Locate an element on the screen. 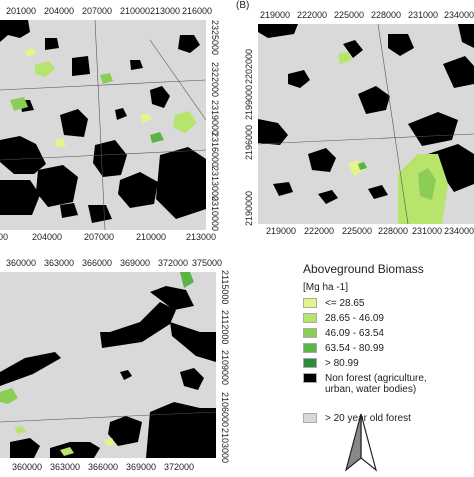 The image size is (474, 477). panel-b-x-tick-top: 219000 is located at coordinates (275, 15).